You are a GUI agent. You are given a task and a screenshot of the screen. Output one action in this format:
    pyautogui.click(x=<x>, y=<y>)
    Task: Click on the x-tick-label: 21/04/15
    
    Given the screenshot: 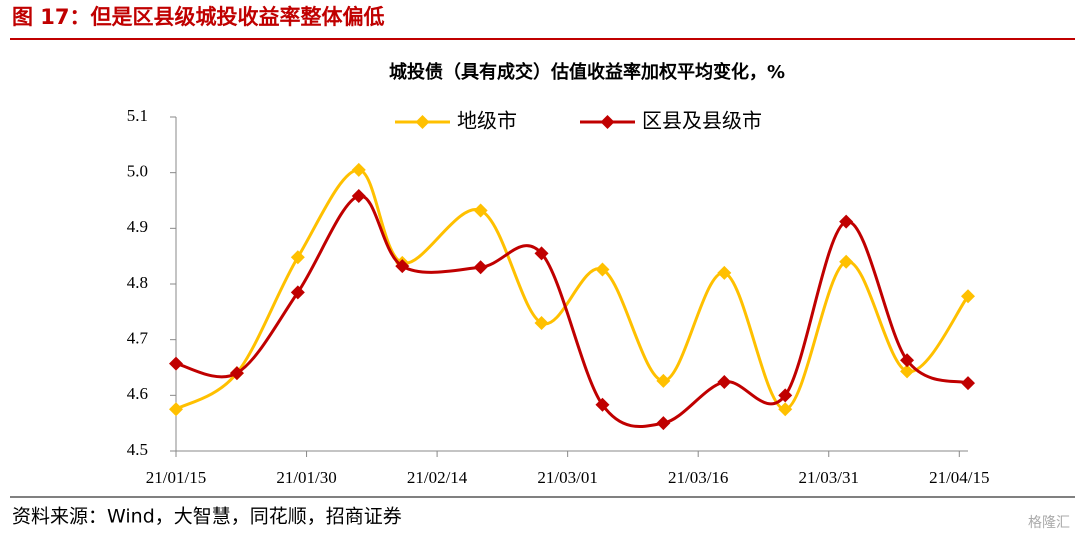 What is the action you would take?
    pyautogui.click(x=959, y=477)
    